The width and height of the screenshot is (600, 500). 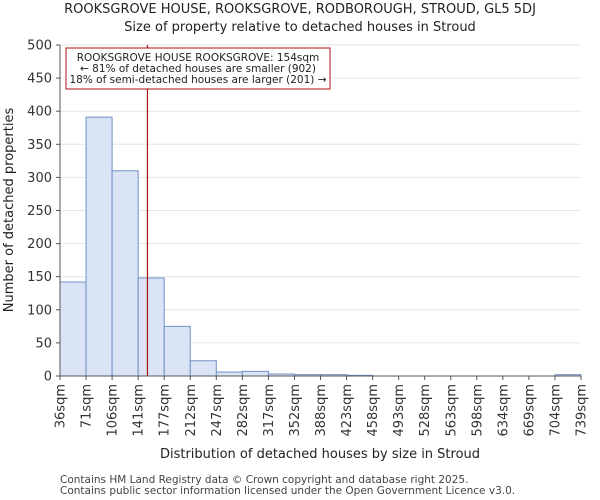 I want to click on y-tick-label: 350, so click(x=39, y=145).